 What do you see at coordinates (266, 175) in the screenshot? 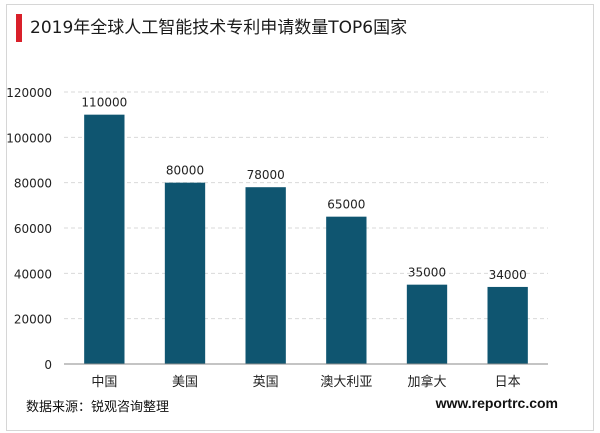
I see `data-label: 78000` at bounding box center [266, 175].